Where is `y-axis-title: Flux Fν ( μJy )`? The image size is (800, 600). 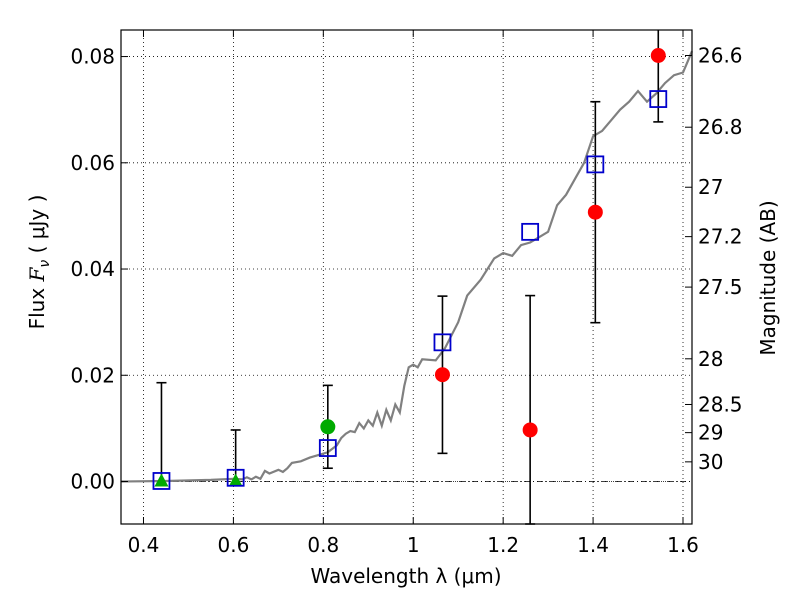
y-axis-title: Flux Fν ( μJy ) is located at coordinates (39, 262).